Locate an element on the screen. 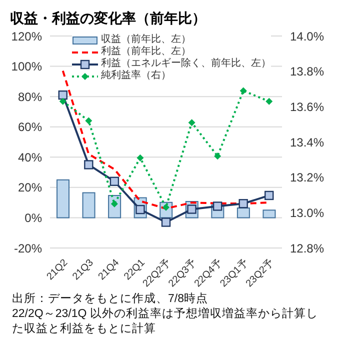 The width and height of the screenshot is (340, 355). y-tick-label: -20% is located at coordinates (28, 248).